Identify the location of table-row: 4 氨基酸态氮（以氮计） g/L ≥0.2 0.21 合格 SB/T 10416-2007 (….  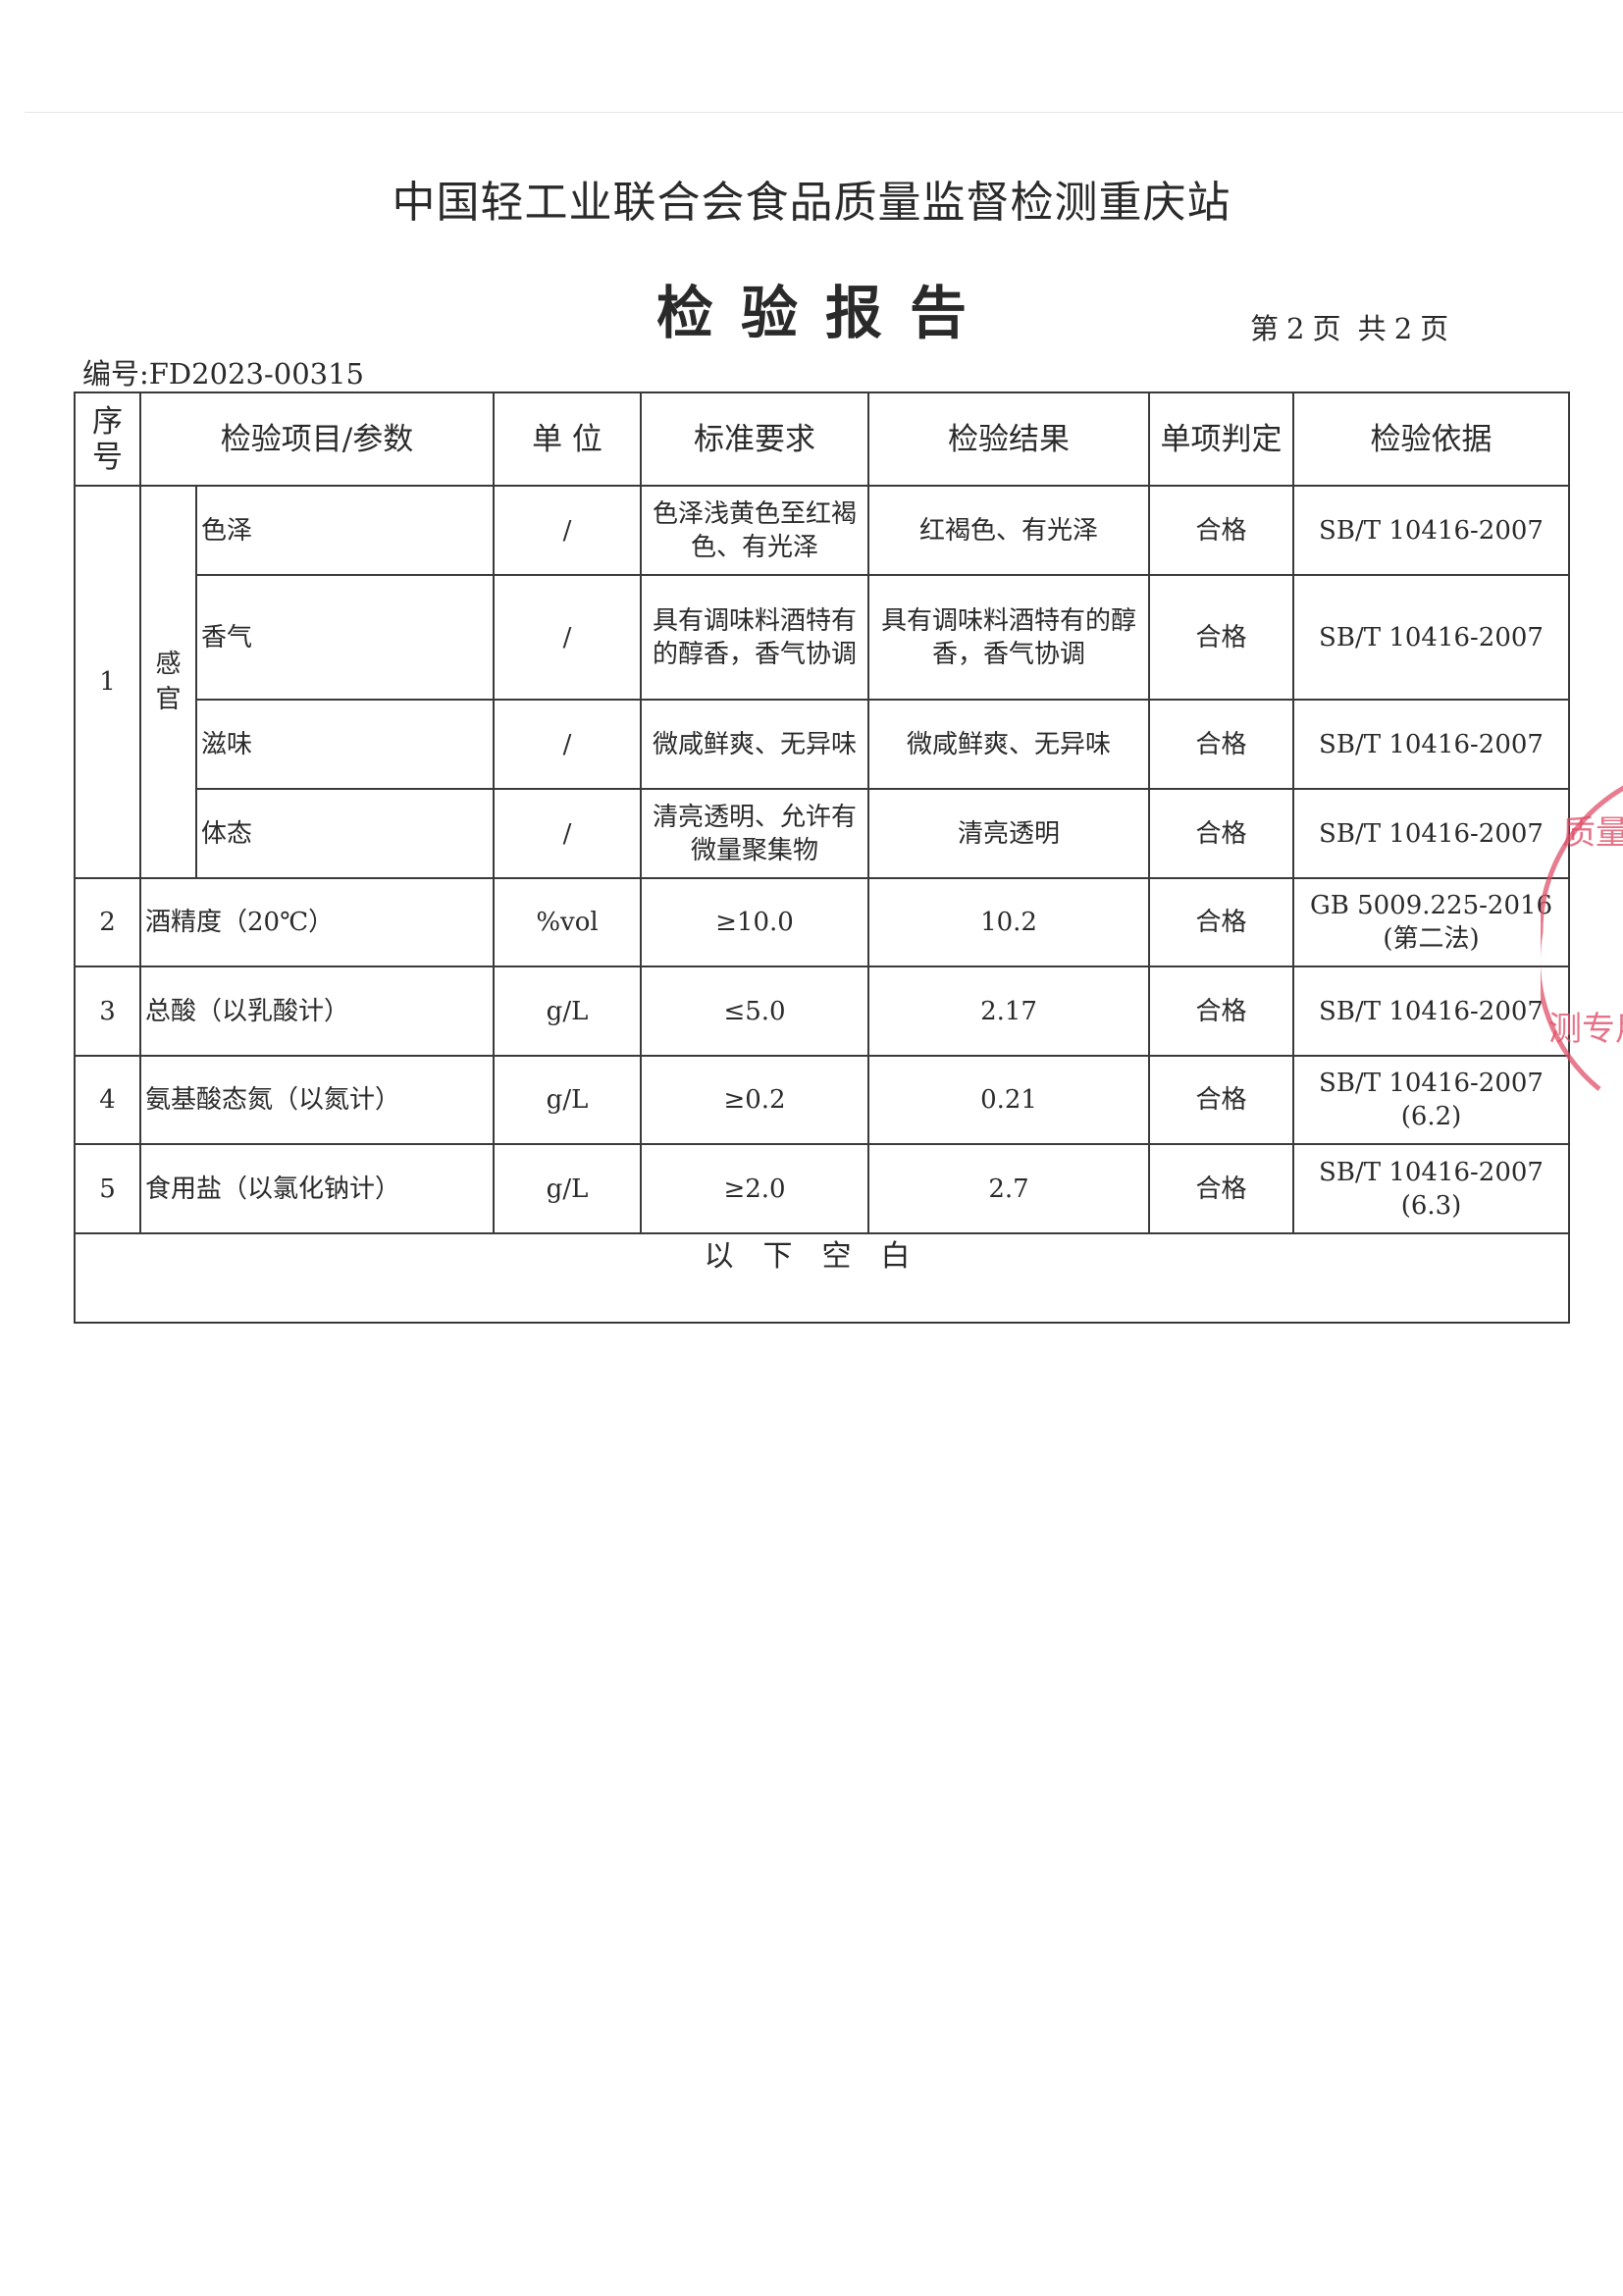
(822, 1100).